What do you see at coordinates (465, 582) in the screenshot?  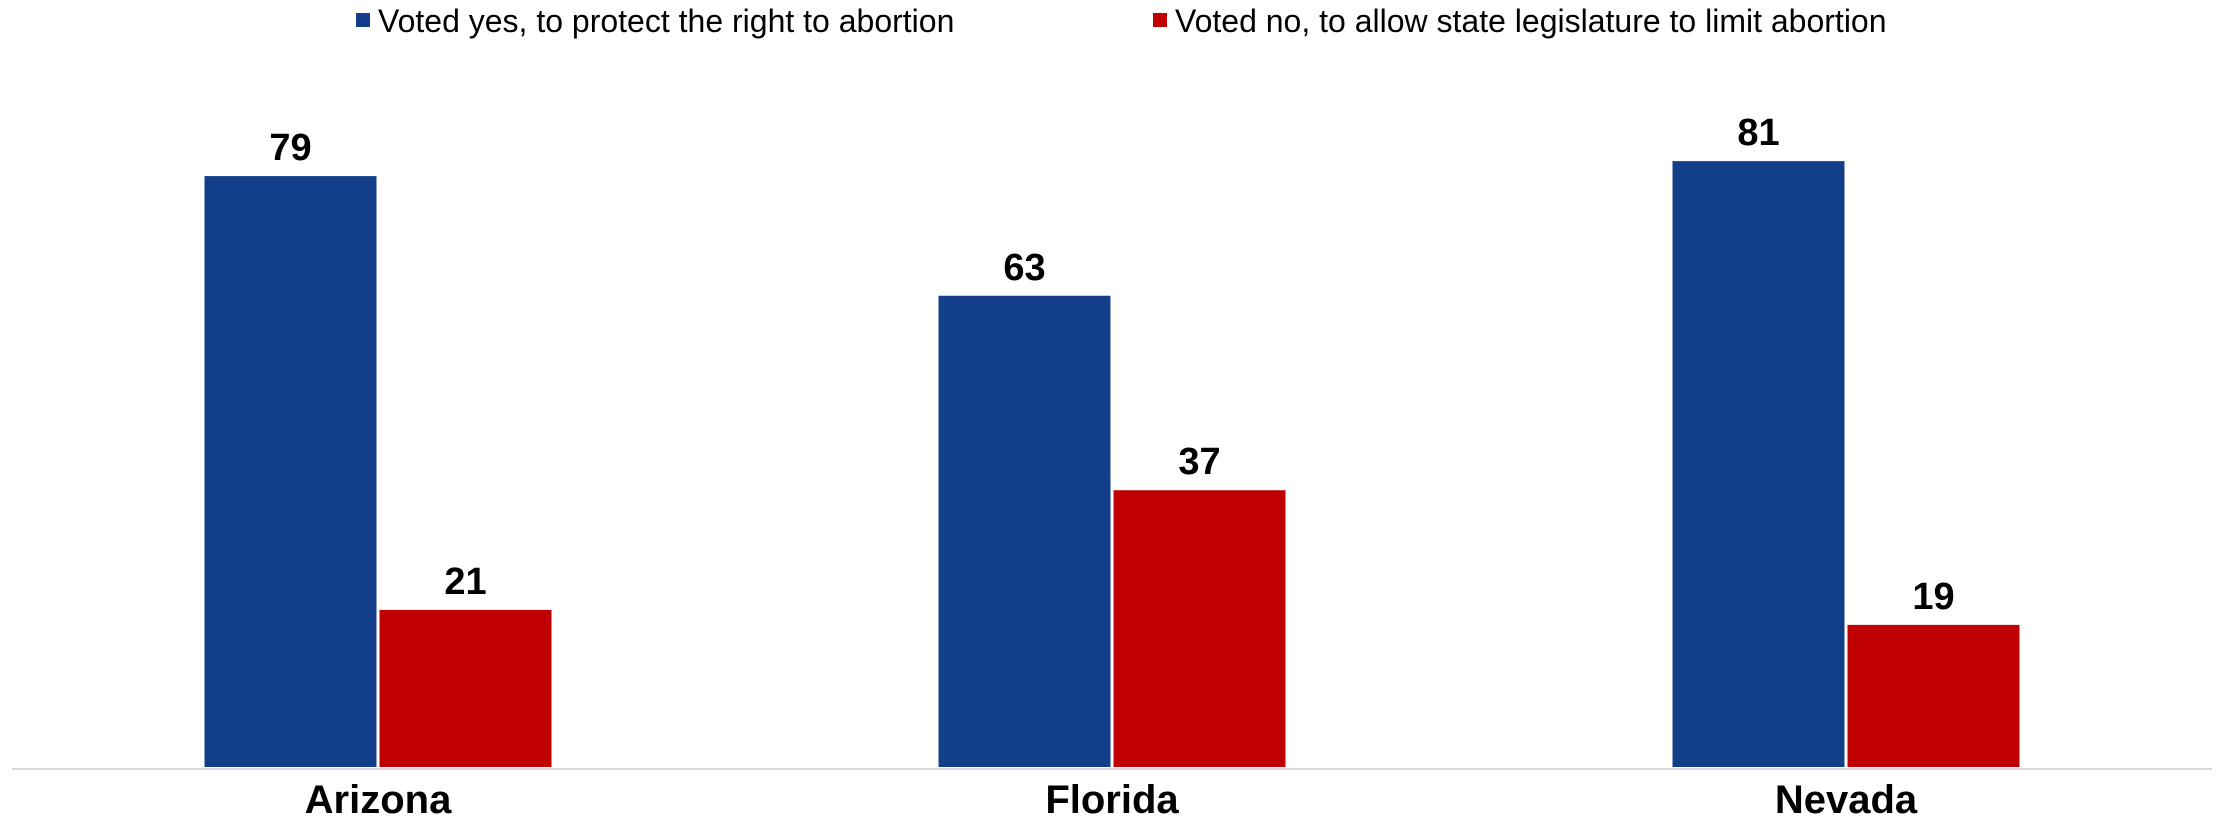 I see `value-label-arizona-series-1: 21` at bounding box center [465, 582].